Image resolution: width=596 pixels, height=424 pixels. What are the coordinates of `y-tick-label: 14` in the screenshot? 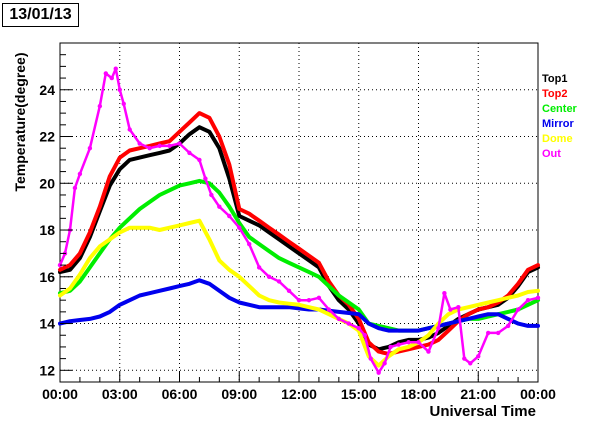 It's located at (47, 324).